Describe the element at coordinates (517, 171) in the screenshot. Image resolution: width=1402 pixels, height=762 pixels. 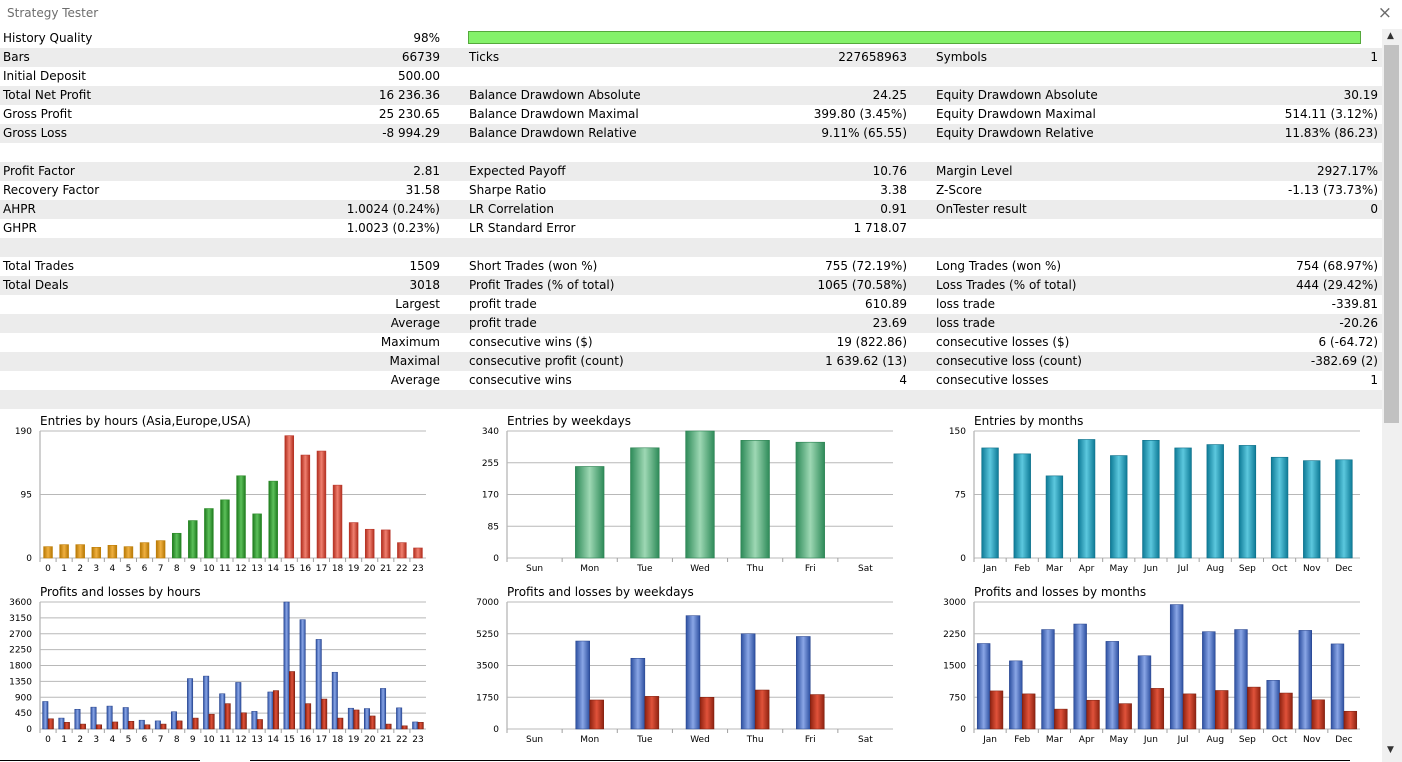
I see `stat-label: Expected Payoff` at that location.